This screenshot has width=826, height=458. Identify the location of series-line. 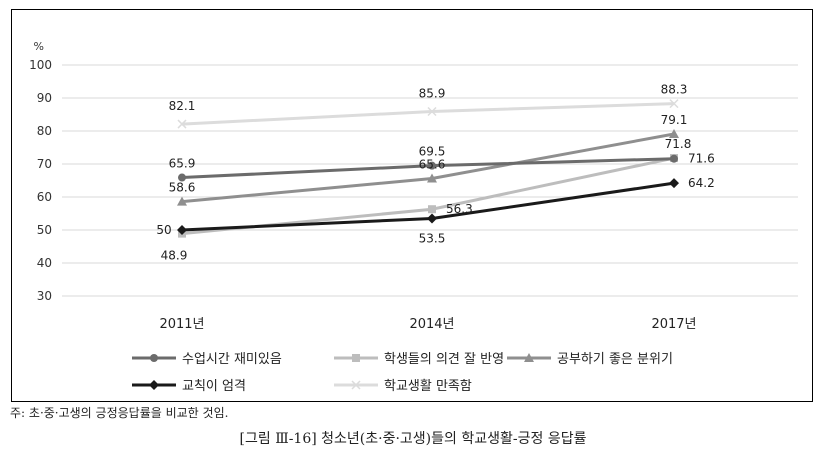
(428, 114).